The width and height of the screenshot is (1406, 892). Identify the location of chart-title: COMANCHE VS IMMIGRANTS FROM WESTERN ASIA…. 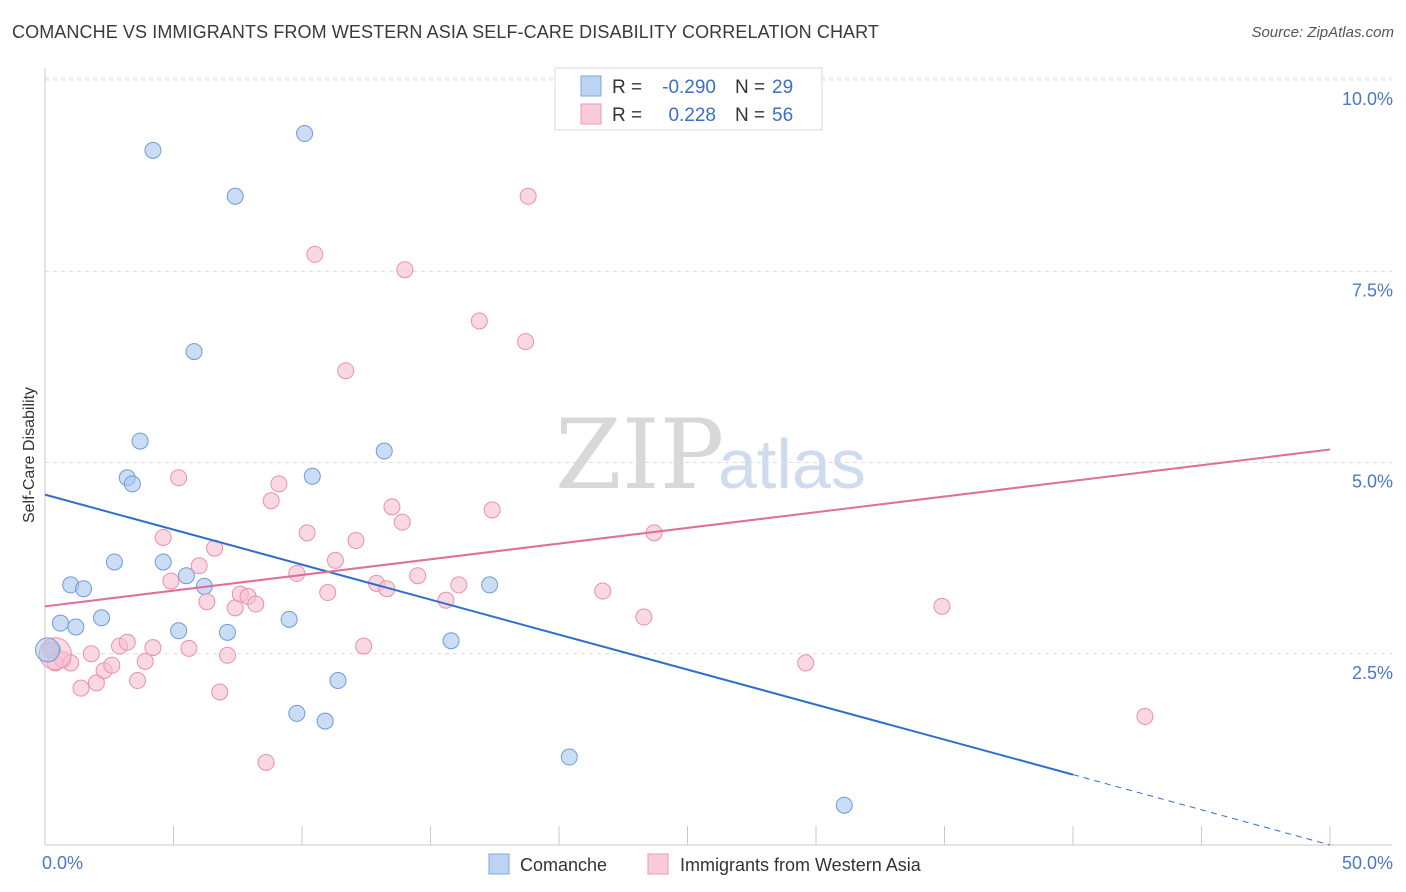
(446, 32).